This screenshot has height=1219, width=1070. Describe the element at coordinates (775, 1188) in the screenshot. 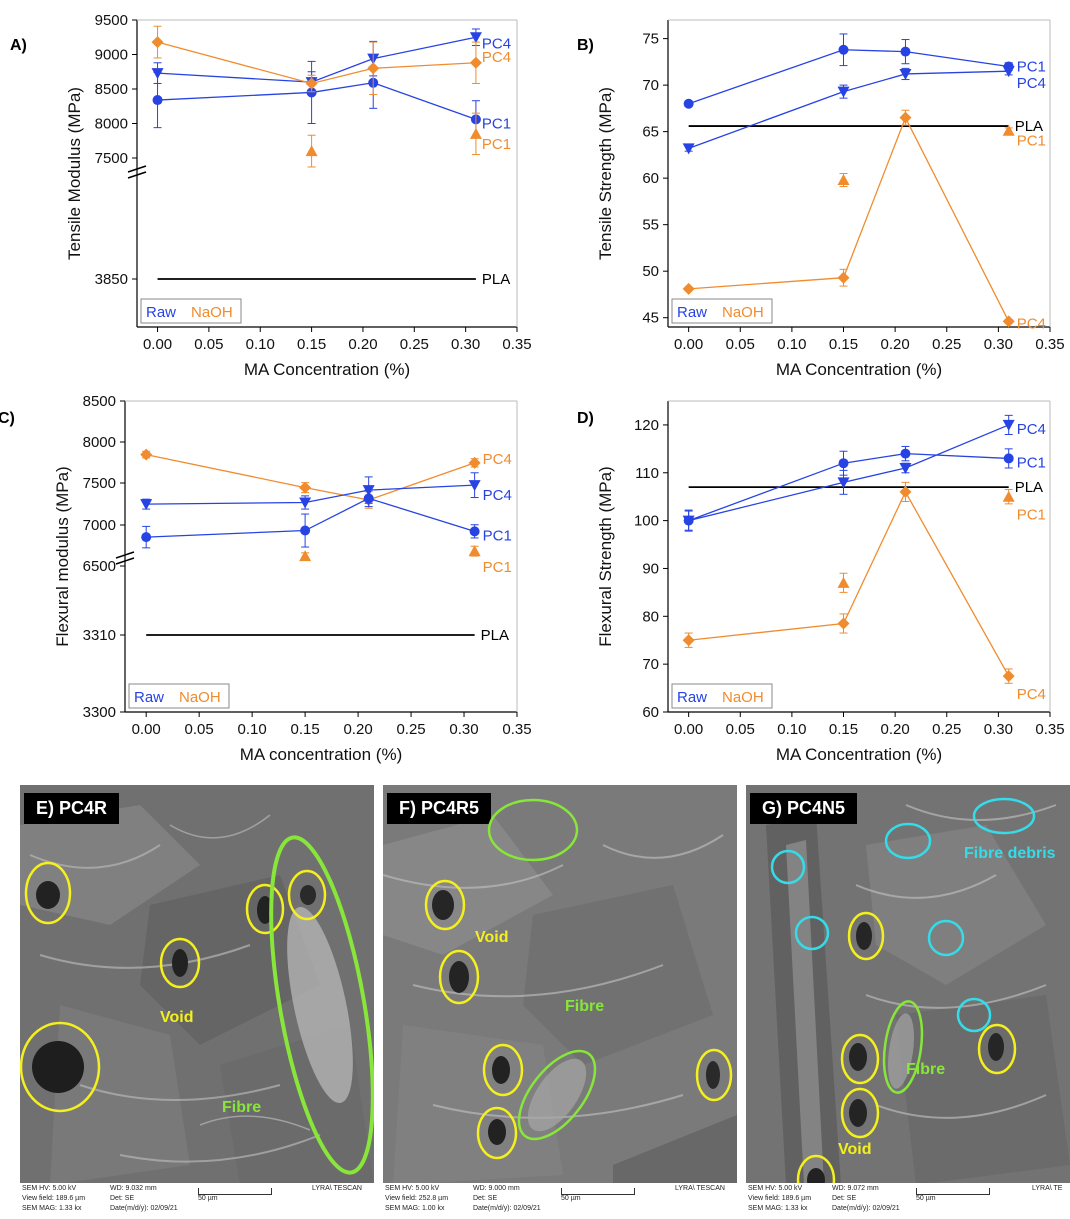

I see `sem-hv: SEM HV: 5.00 kV` at that location.